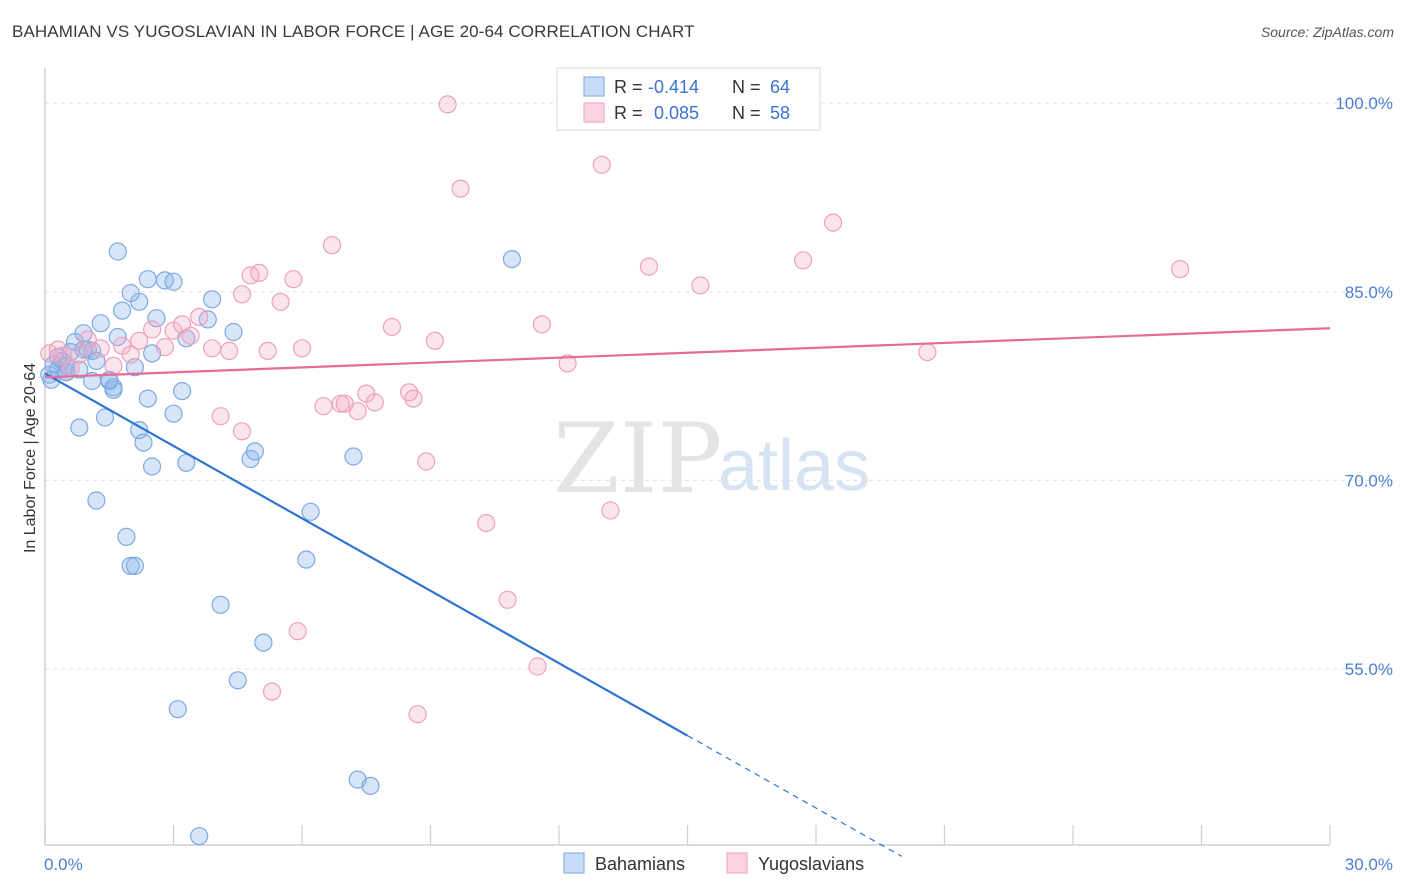 The image size is (1406, 892). I want to click on bottom-legend-label-bahamians: Bahamians, so click(640, 864).